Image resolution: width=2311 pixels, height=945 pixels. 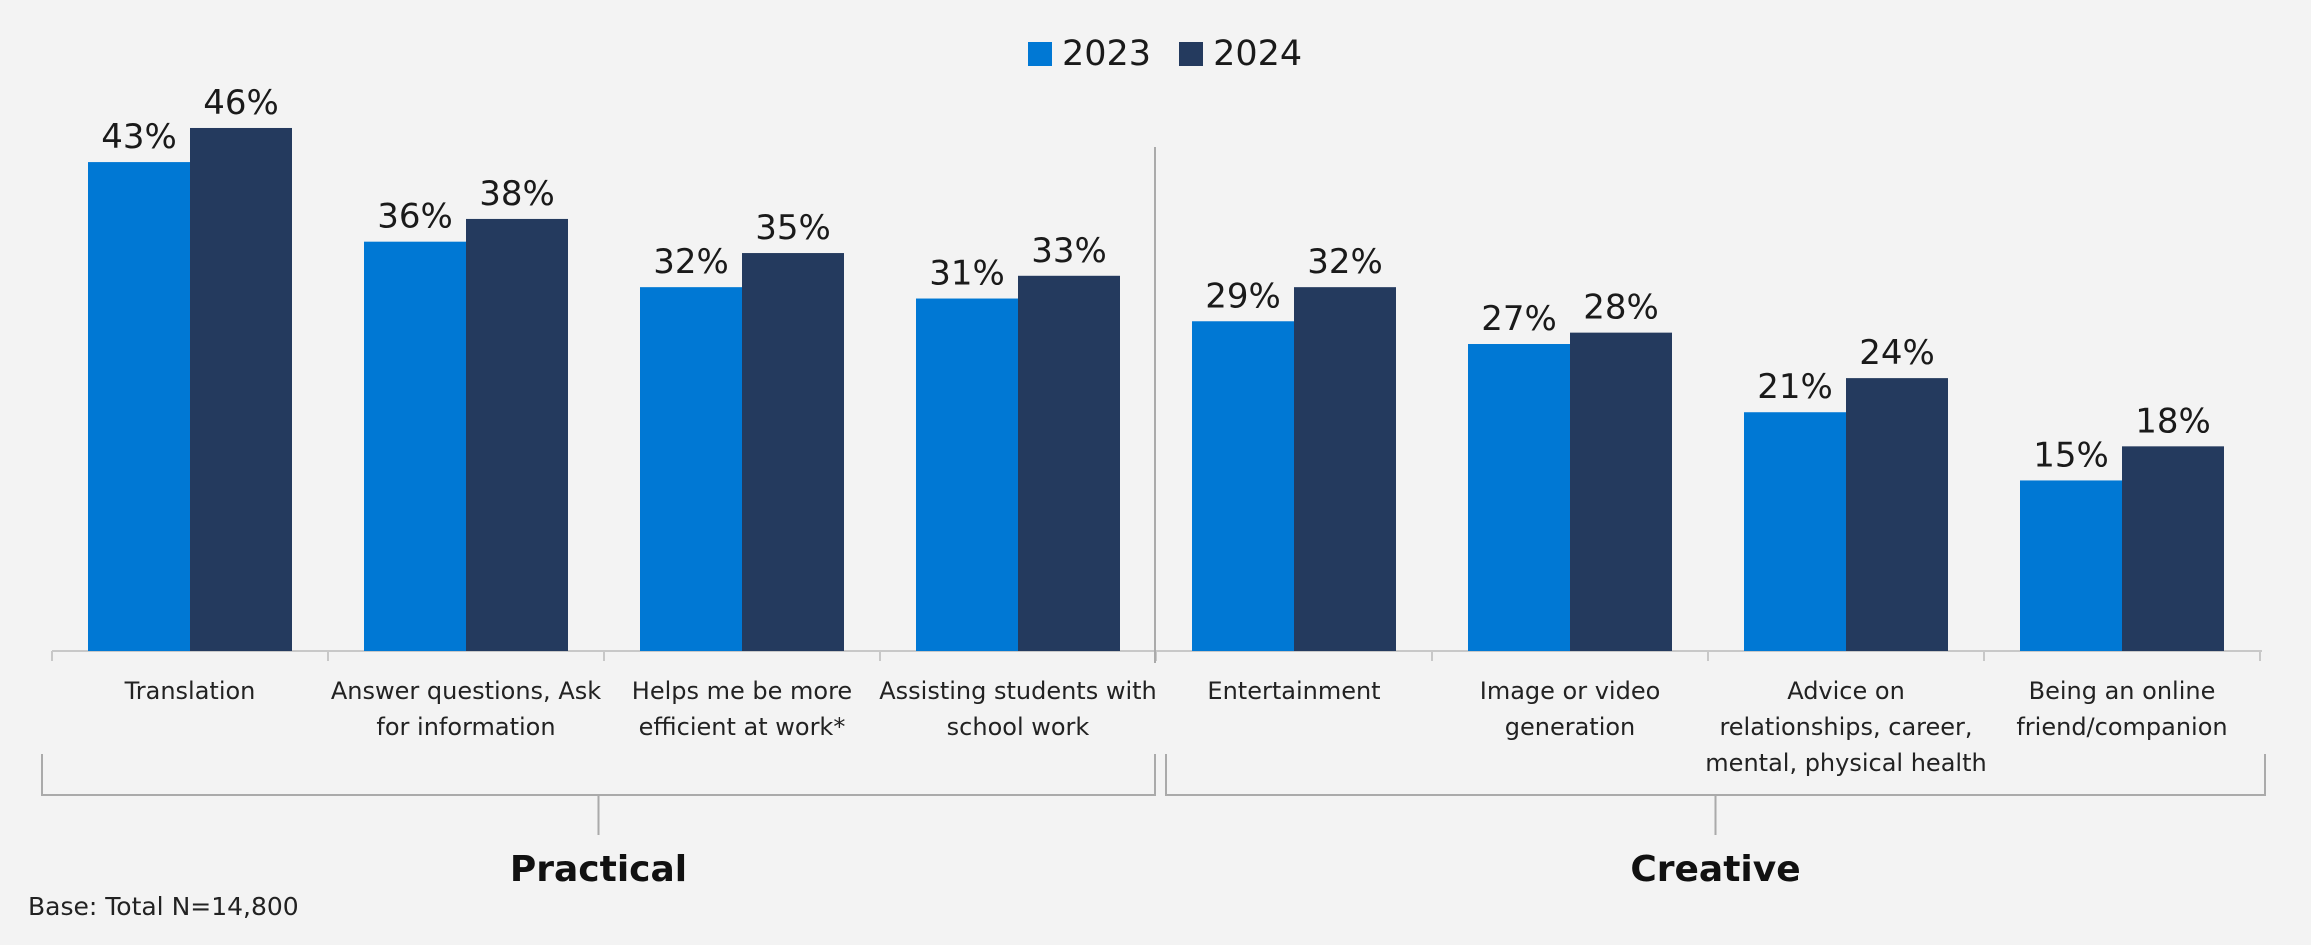 What do you see at coordinates (1845, 763) in the screenshot?
I see `category-label-6-line-2: mental, physical health` at bounding box center [1845, 763].